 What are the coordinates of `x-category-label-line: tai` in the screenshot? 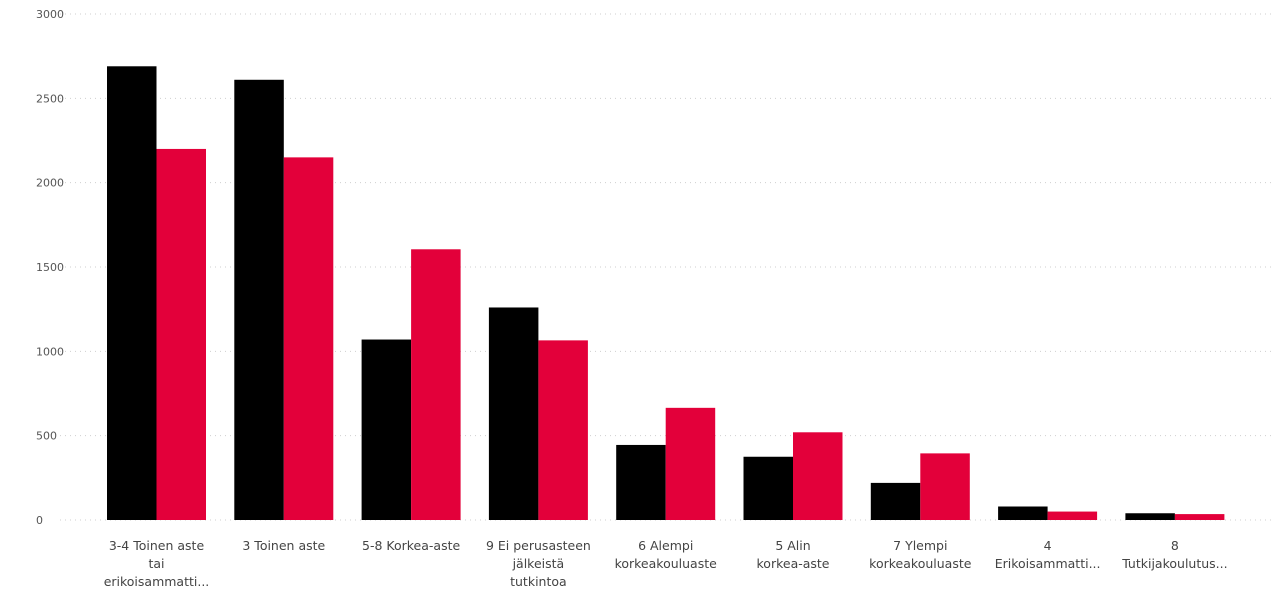 It's located at (156, 563).